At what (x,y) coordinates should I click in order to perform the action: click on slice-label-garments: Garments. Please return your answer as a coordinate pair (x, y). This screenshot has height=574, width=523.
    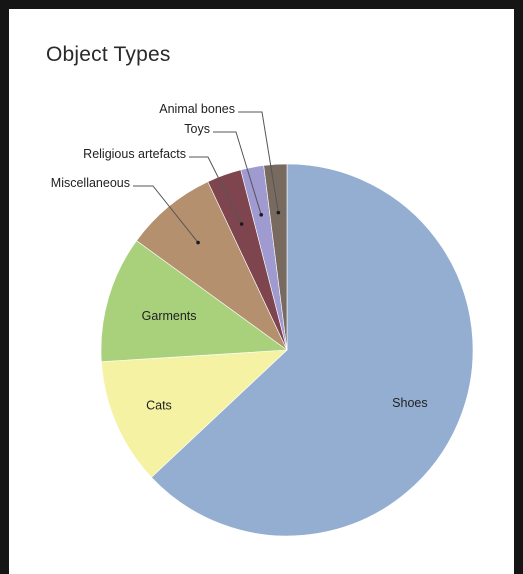
    Looking at the image, I should click on (169, 316).